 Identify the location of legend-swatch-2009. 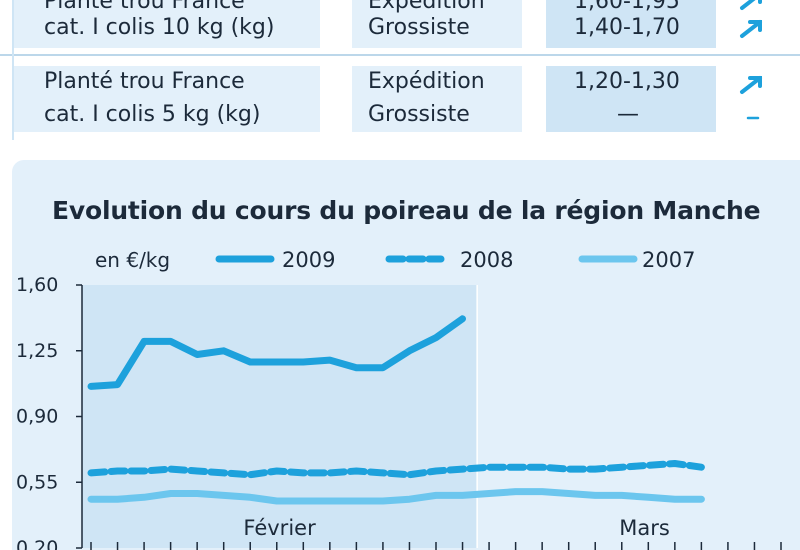
(245, 259).